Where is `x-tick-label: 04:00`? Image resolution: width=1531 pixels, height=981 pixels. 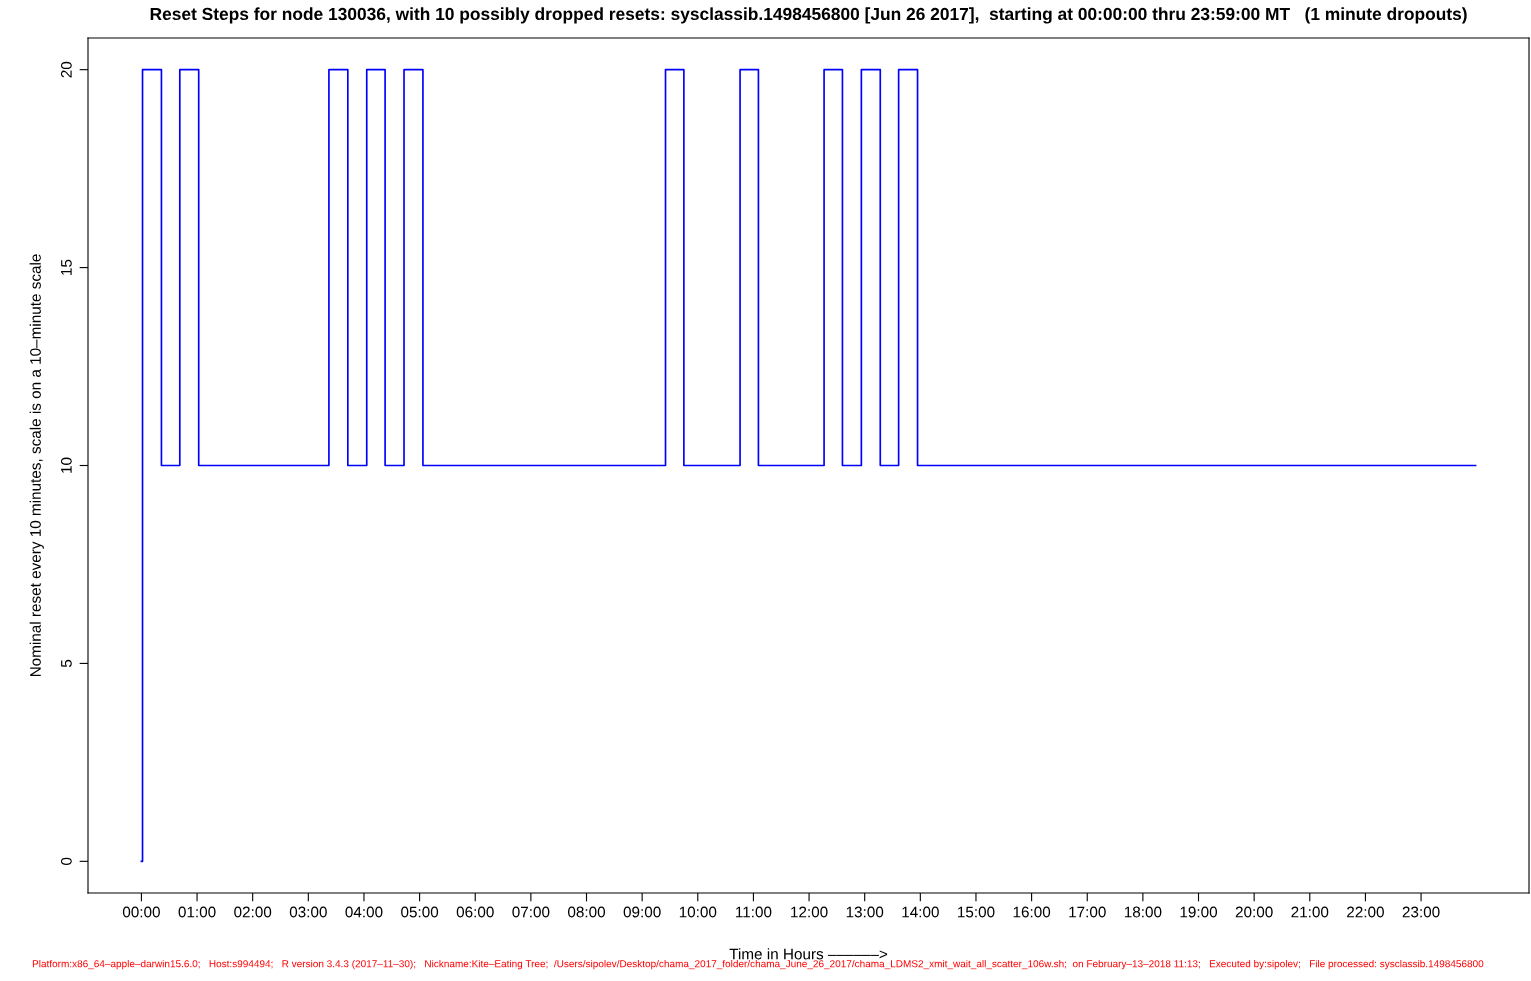
x-tick-label: 04:00 is located at coordinates (364, 912).